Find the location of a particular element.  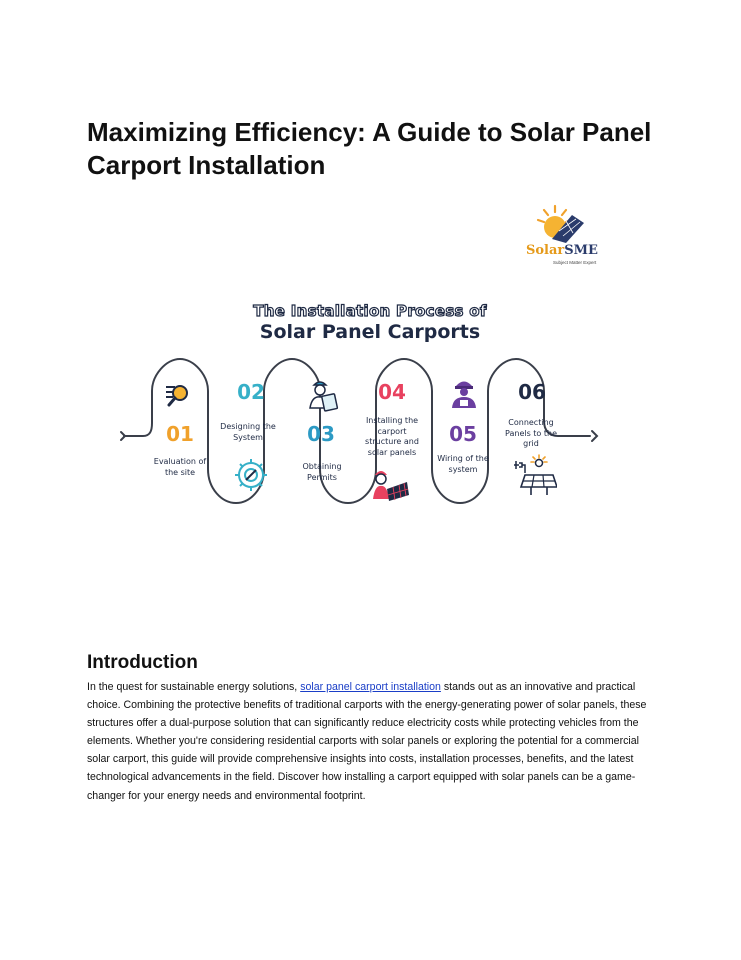

step-02-number: 02 is located at coordinates (251, 392).